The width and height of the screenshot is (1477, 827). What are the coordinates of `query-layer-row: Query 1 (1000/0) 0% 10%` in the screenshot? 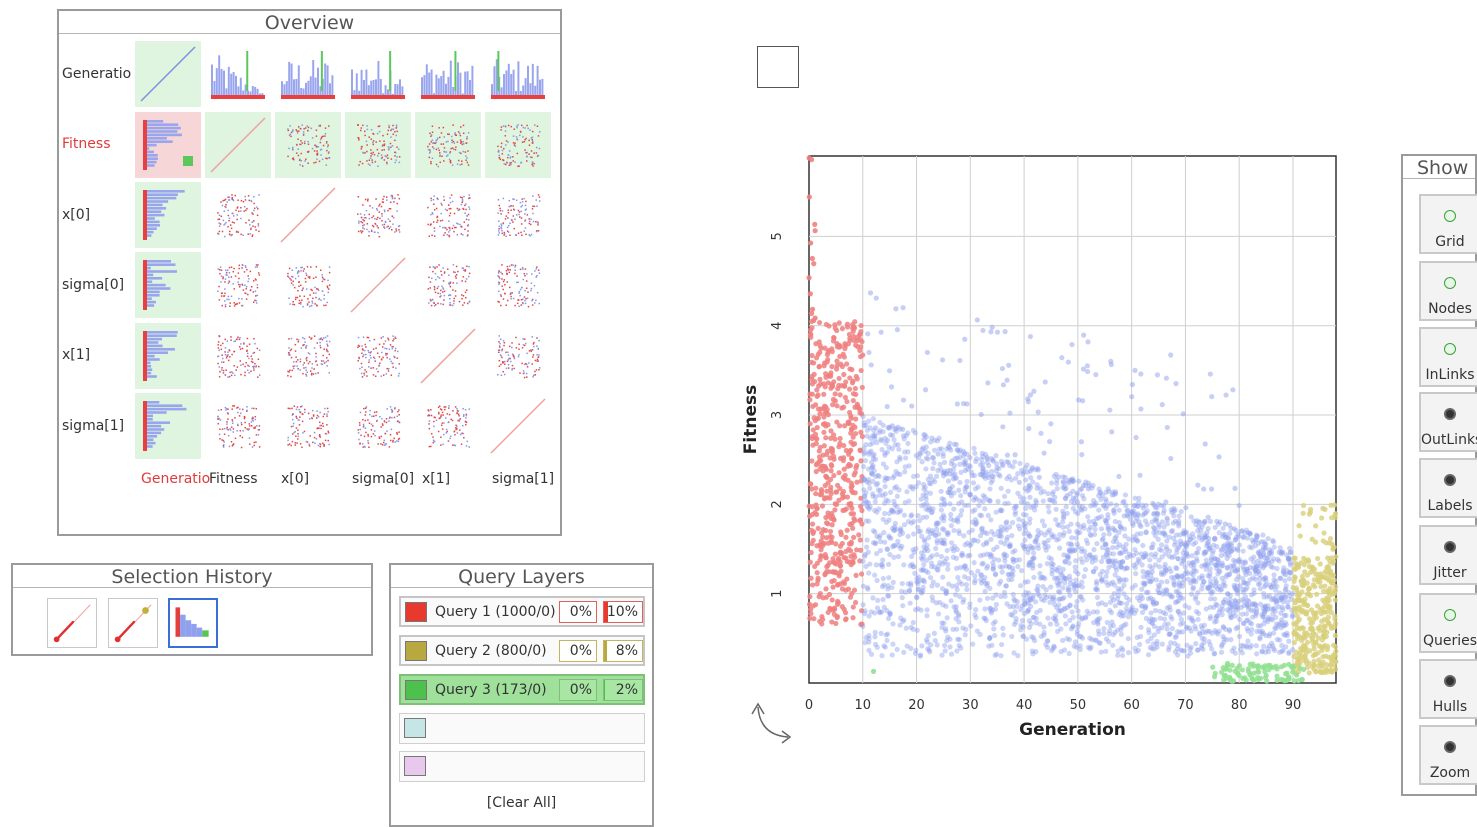 It's located at (522, 611).